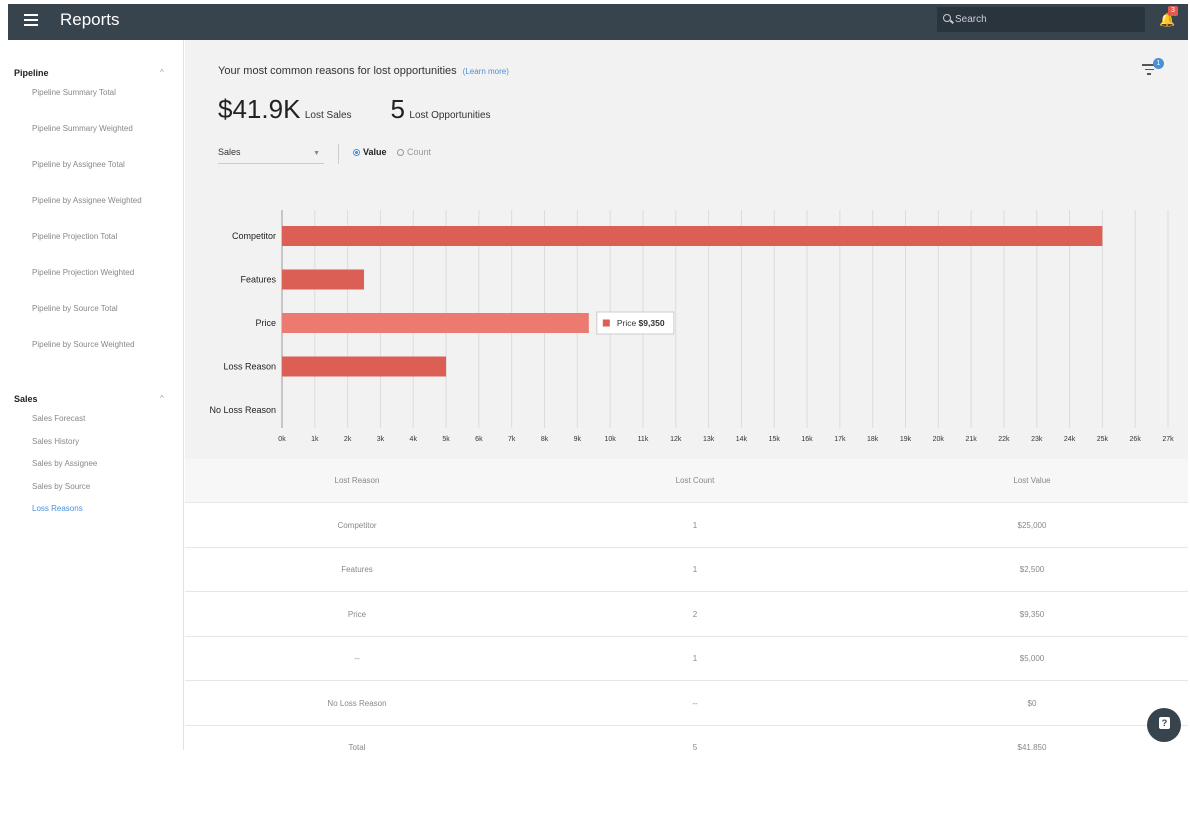 This screenshot has height=814, width=1190. What do you see at coordinates (1168, 439) in the screenshot?
I see `x-tick-label: 27k` at bounding box center [1168, 439].